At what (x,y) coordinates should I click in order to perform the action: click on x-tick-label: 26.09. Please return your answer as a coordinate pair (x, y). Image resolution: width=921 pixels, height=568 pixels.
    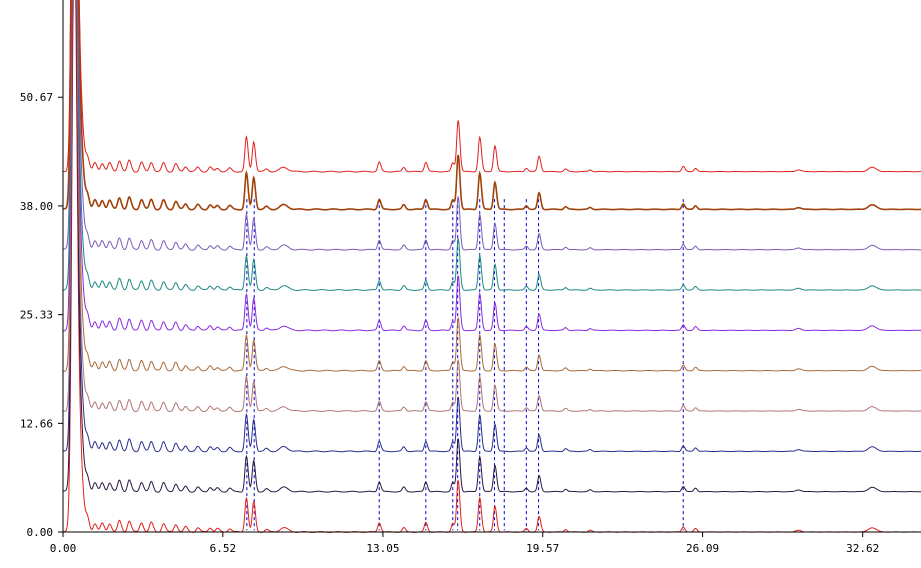
    Looking at the image, I should click on (702, 548).